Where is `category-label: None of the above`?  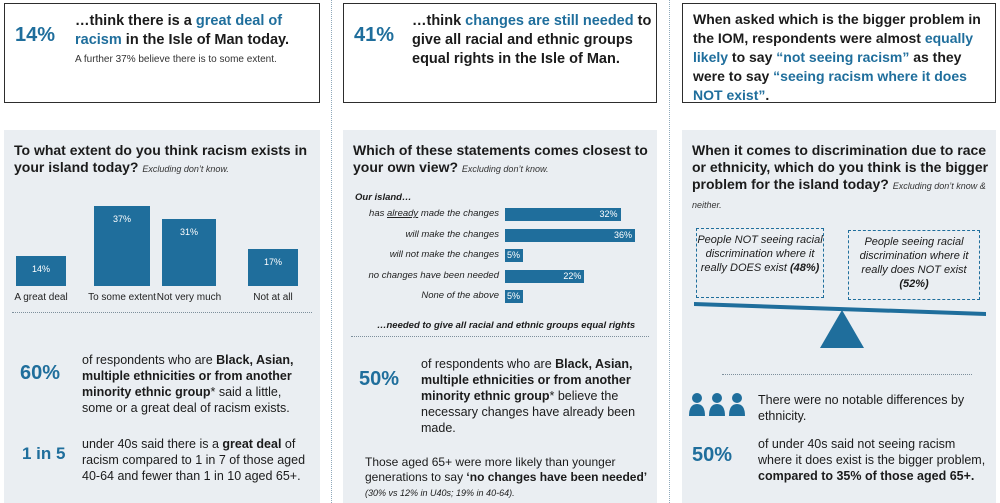
category-label: None of the above is located at coordinates (460, 295).